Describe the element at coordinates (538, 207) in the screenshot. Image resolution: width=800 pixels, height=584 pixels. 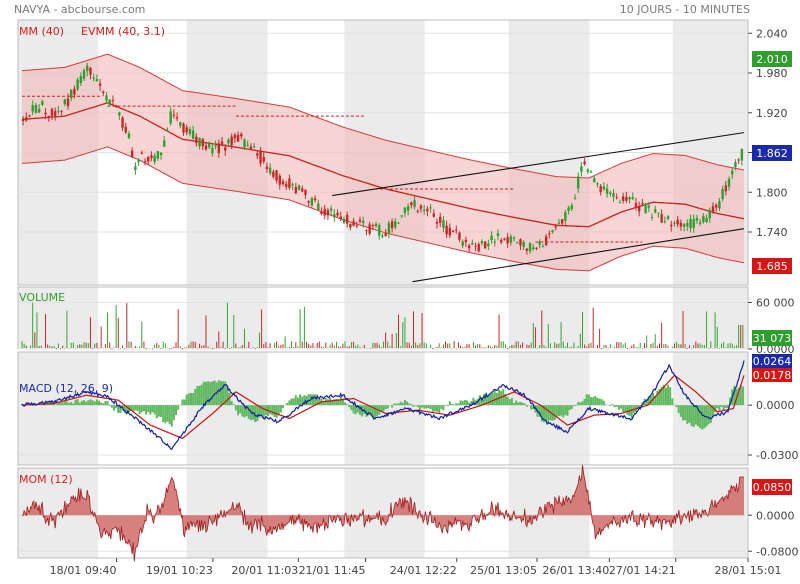
I see `trend-channel` at that location.